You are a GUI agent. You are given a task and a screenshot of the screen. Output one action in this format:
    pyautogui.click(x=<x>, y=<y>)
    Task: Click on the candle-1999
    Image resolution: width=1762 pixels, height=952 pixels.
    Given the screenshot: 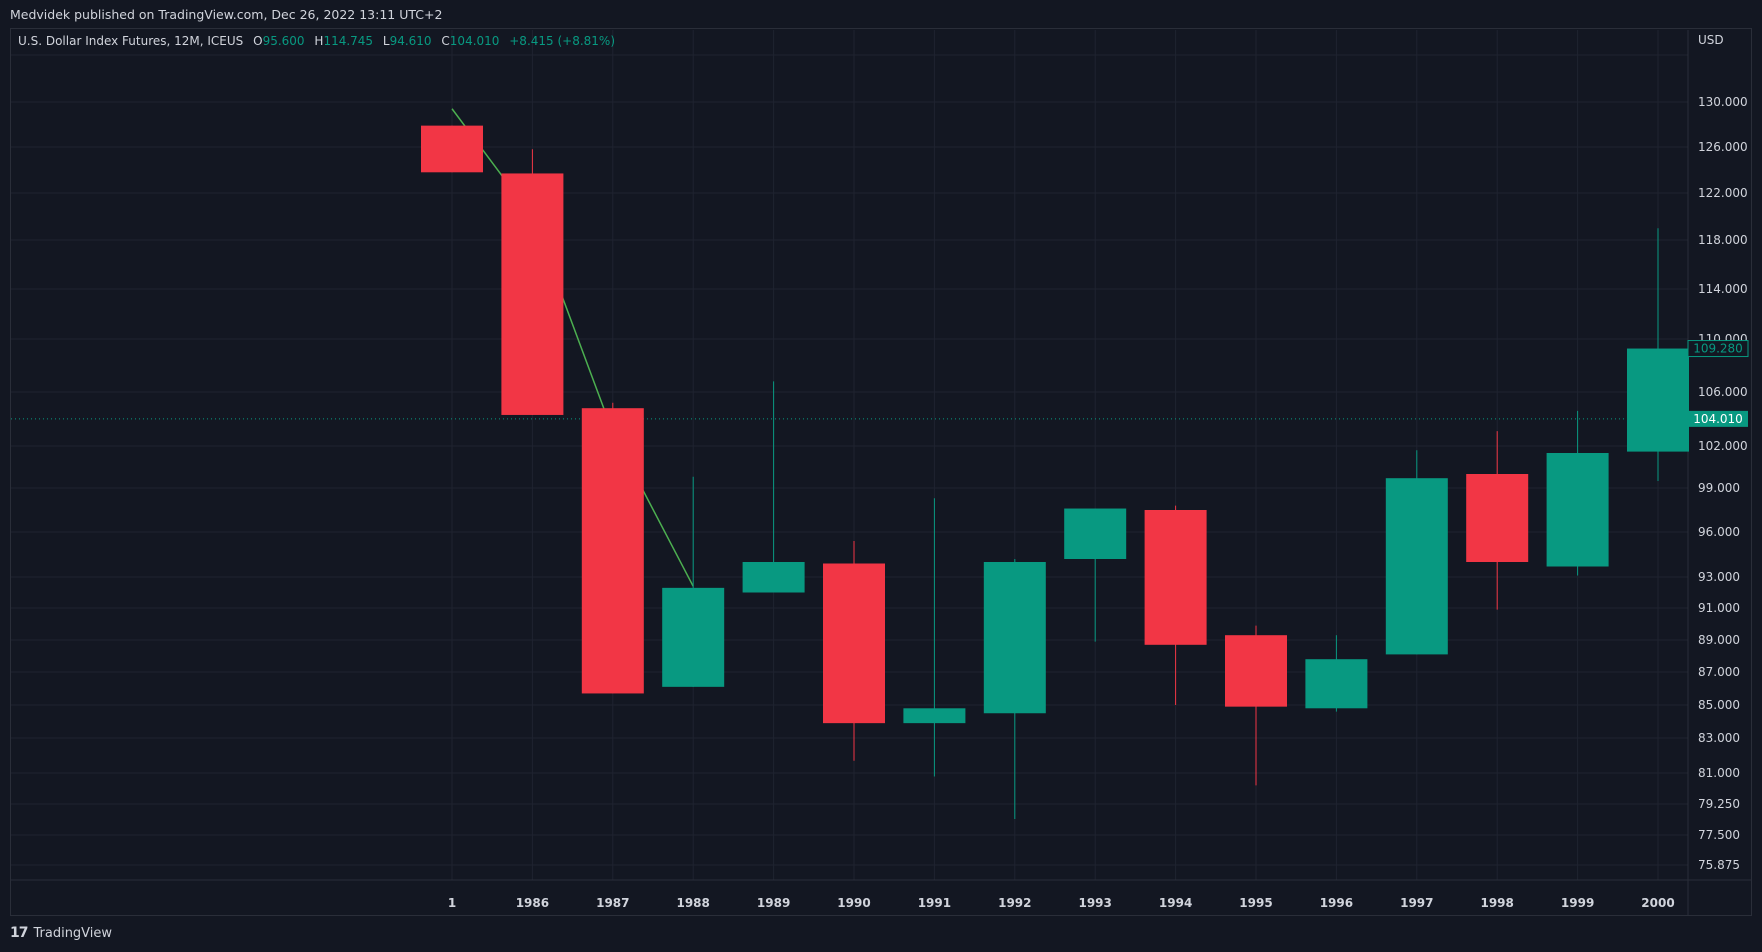 What is the action you would take?
    pyautogui.click(x=1577, y=493)
    